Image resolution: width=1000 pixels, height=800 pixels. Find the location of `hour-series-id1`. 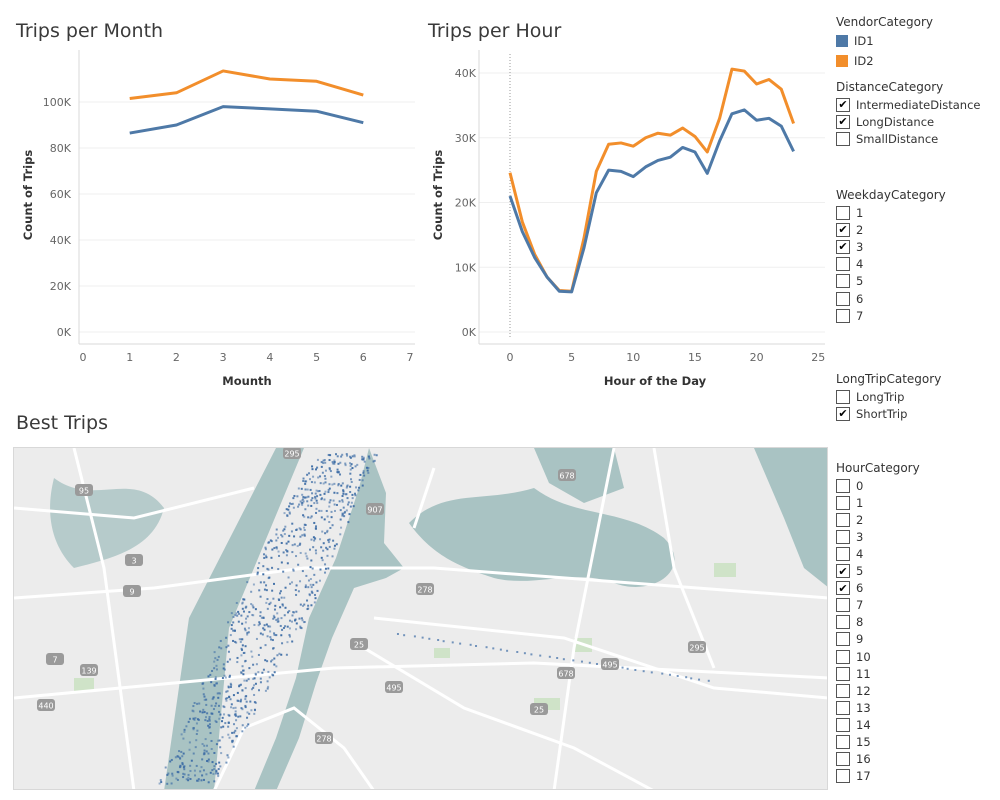

hour-series-id1 is located at coordinates (651, 201).